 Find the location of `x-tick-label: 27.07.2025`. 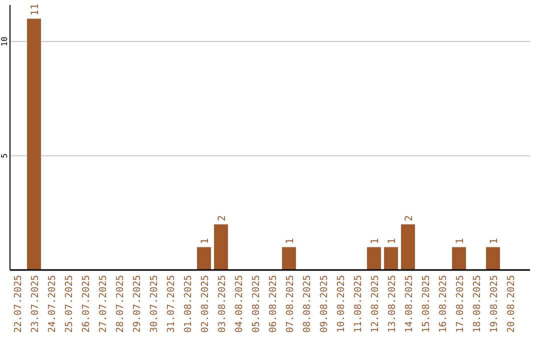

x-tick-label: 27.07.2025 is located at coordinates (103, 304).